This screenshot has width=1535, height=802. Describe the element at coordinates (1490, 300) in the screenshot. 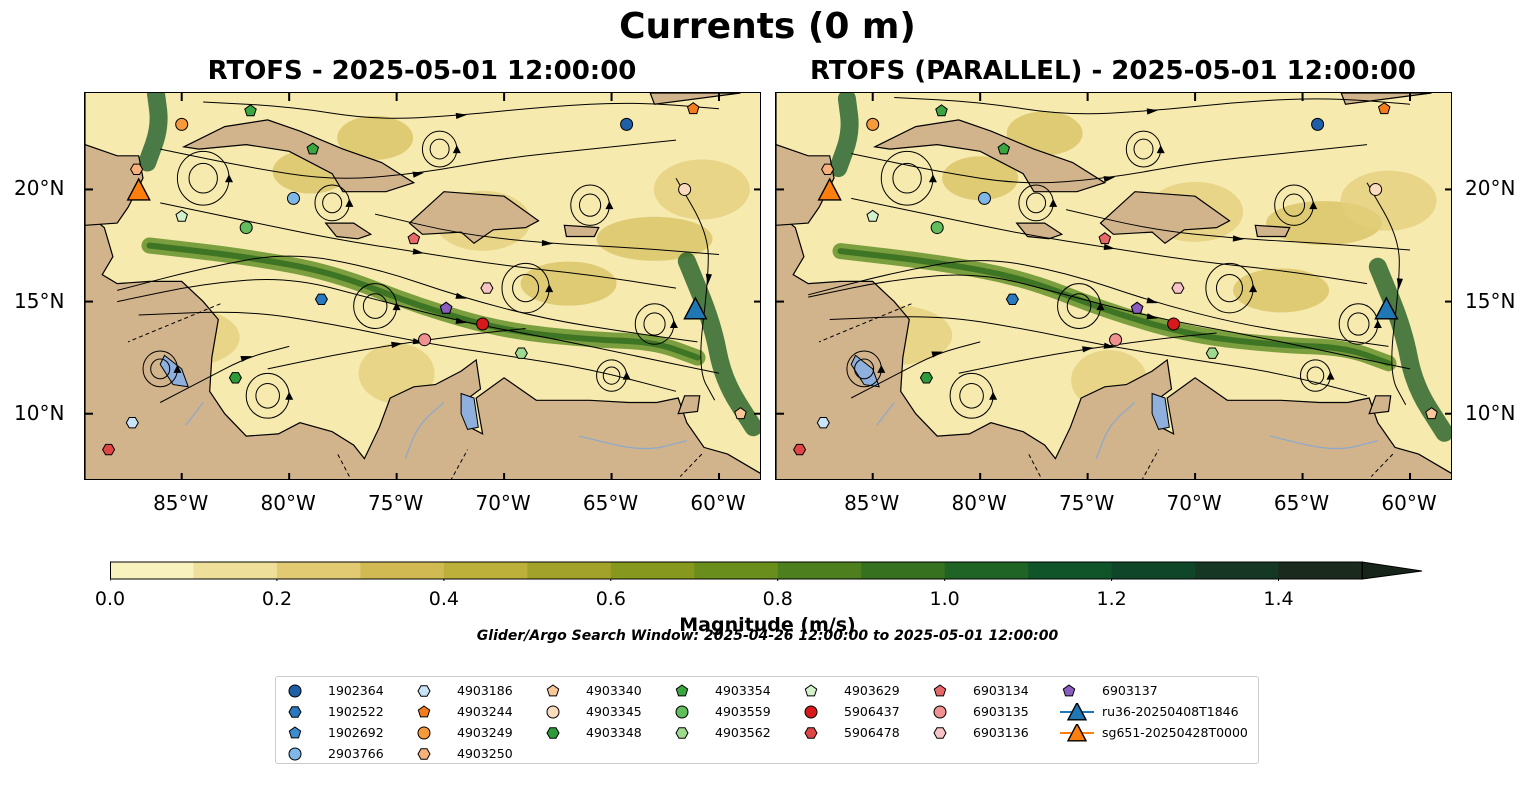

I see `lat-label-right: 15°N` at that location.